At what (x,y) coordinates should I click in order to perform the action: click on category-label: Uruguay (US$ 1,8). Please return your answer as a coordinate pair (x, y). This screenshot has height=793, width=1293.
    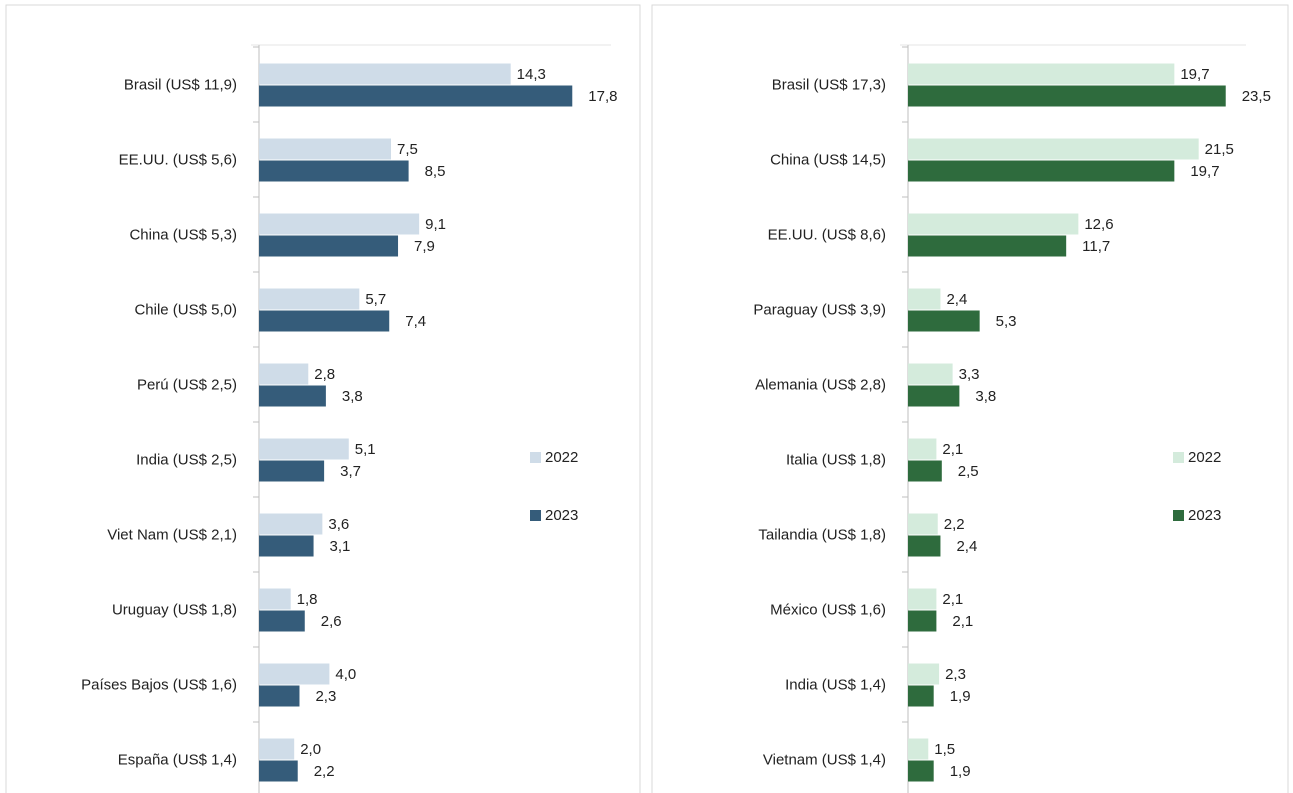
    Looking at the image, I should click on (174, 609).